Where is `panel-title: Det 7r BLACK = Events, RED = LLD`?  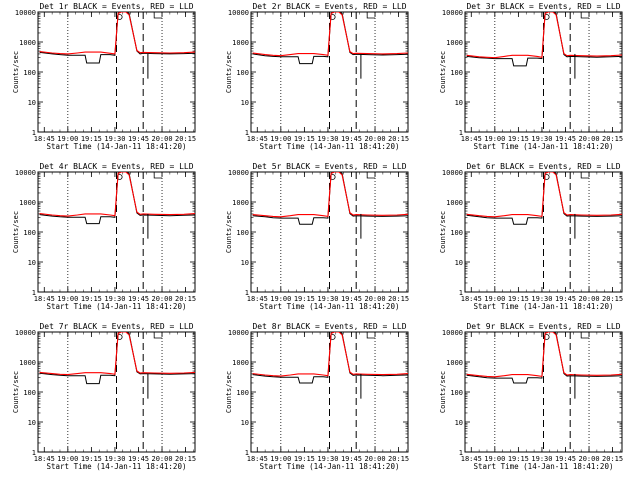
panel-title: Det 7r BLACK = Events, RED = LLD is located at coordinates (116, 326).